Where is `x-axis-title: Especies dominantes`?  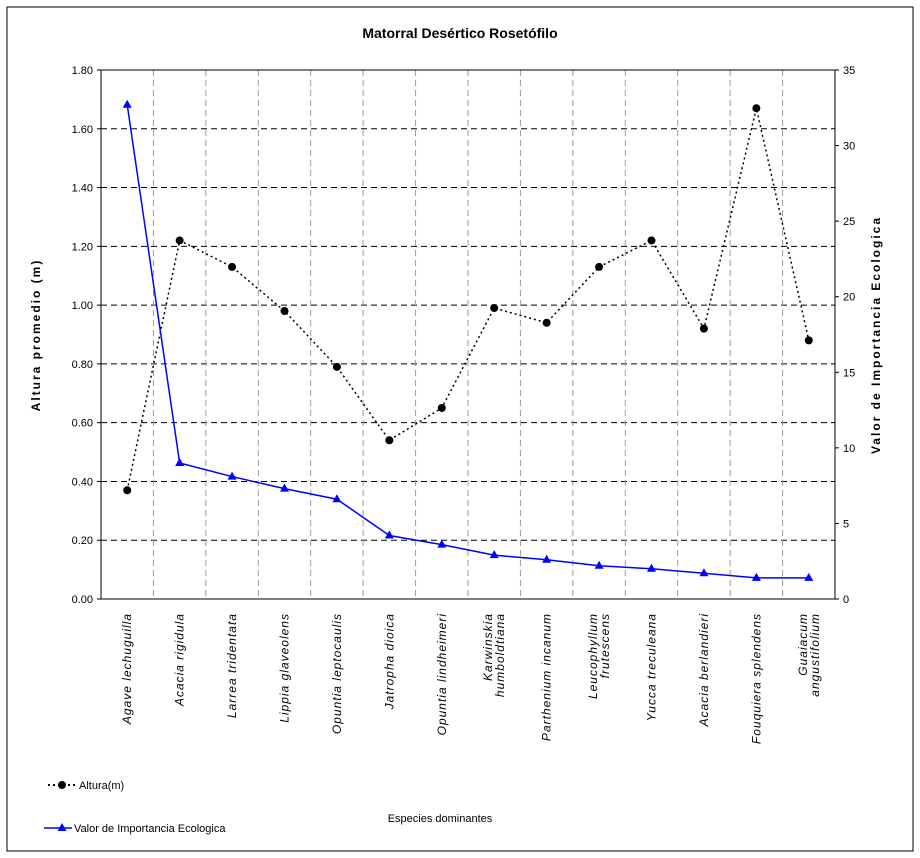 x-axis-title: Especies dominantes is located at coordinates (440, 819).